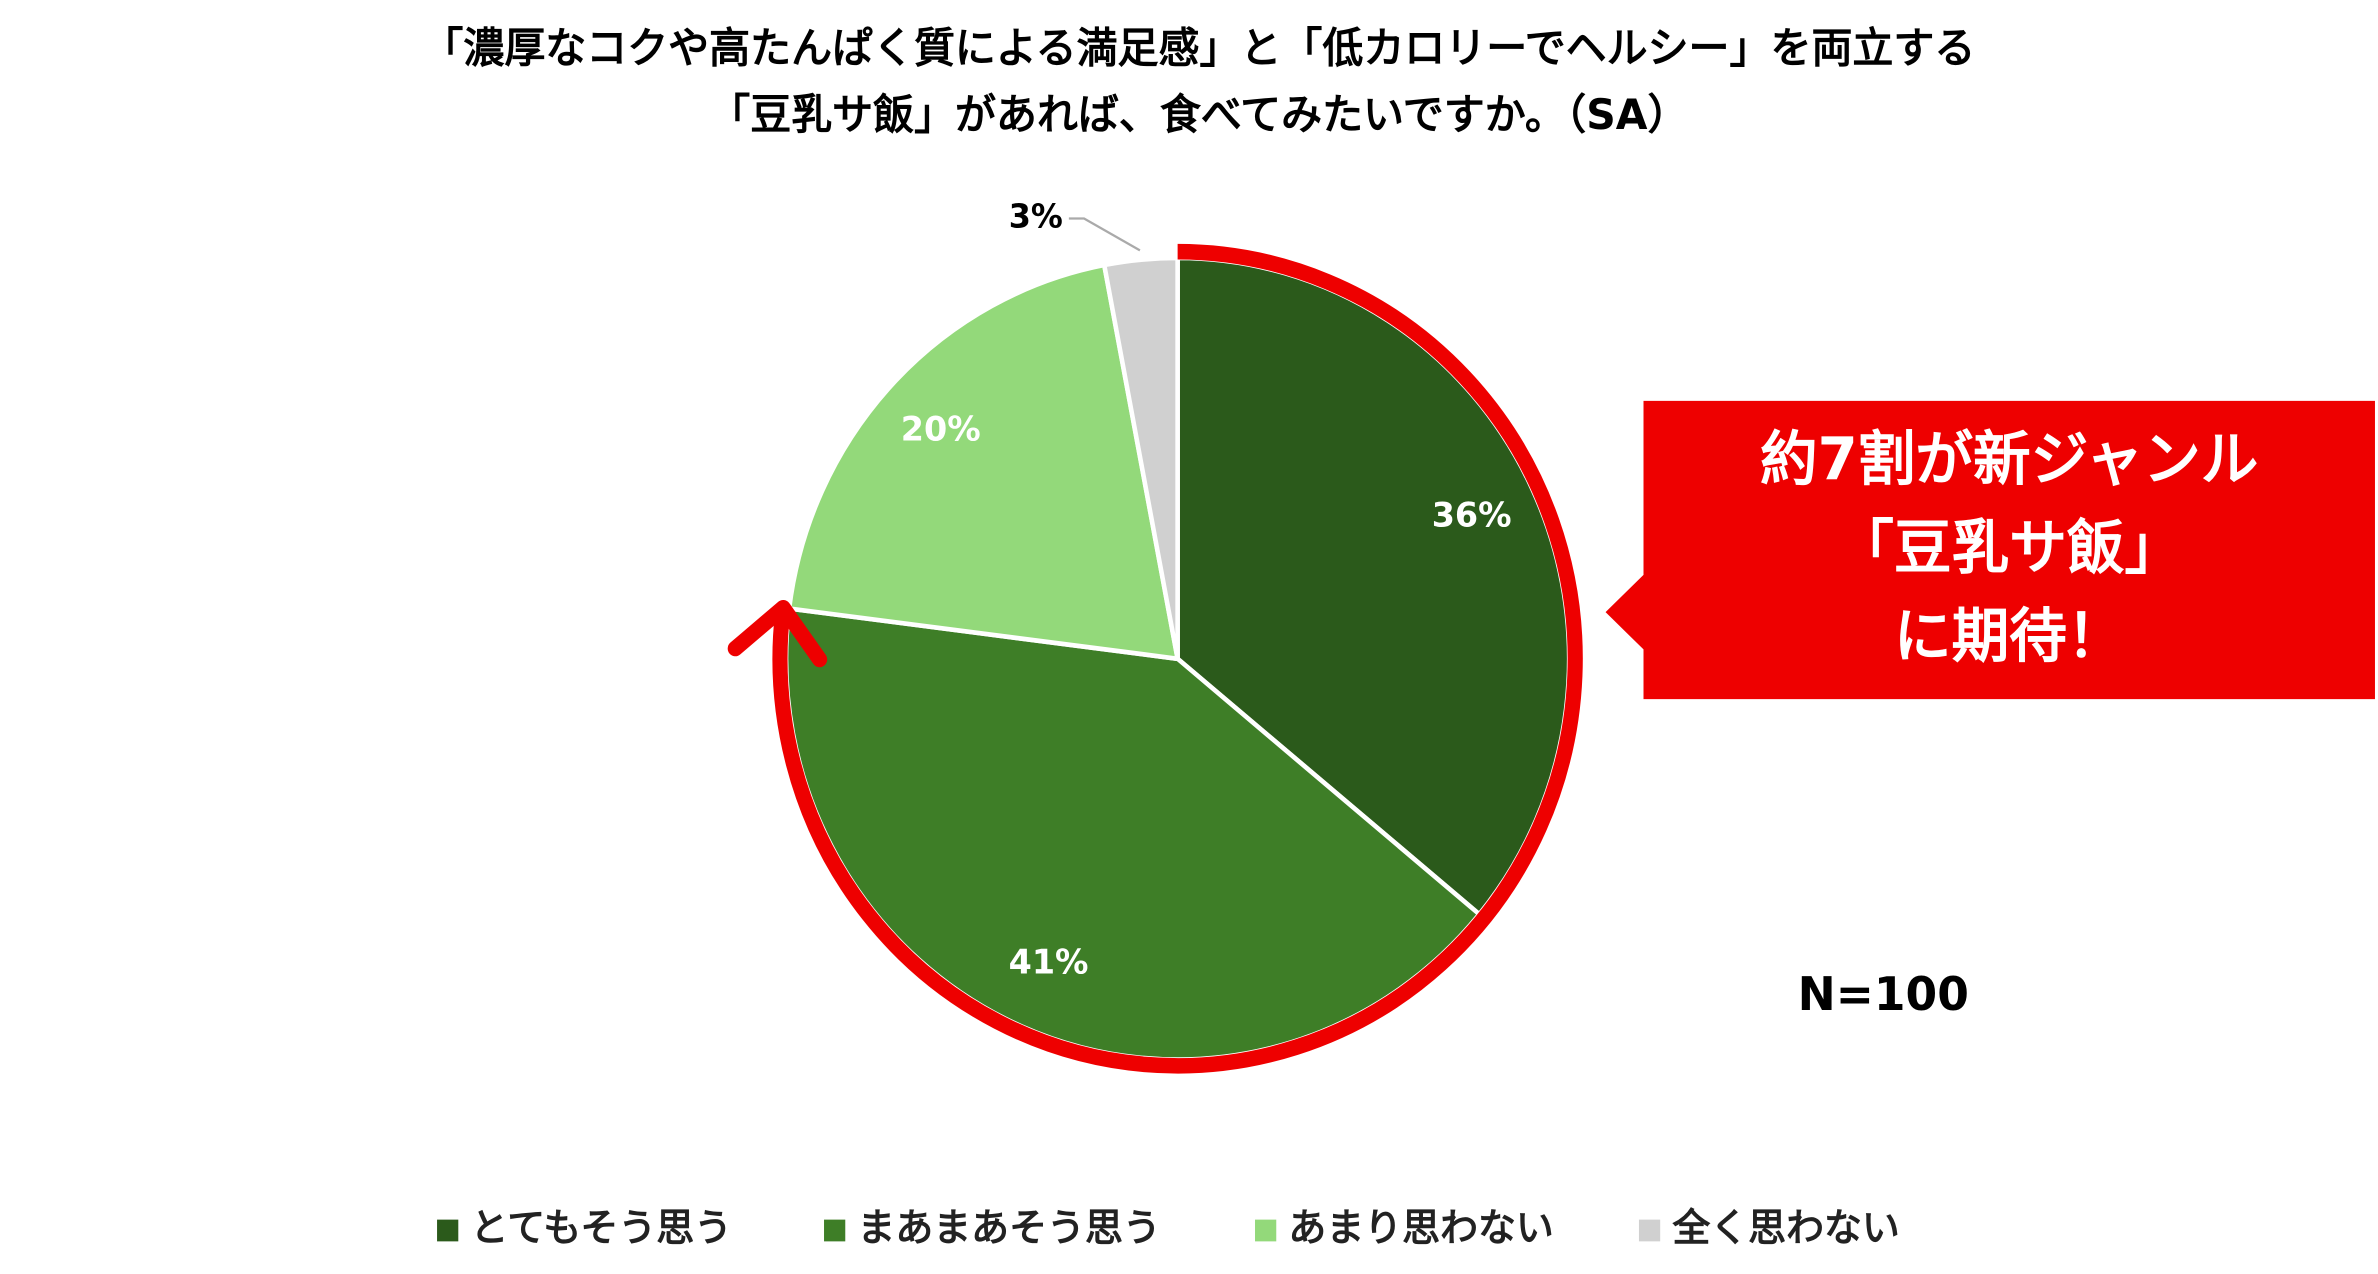 The height and width of the screenshot is (1274, 2378). I want to click on chart-title: 「豆乳サ飯」があれば、食べてみたいですか。（SA）, so click(1198, 115).